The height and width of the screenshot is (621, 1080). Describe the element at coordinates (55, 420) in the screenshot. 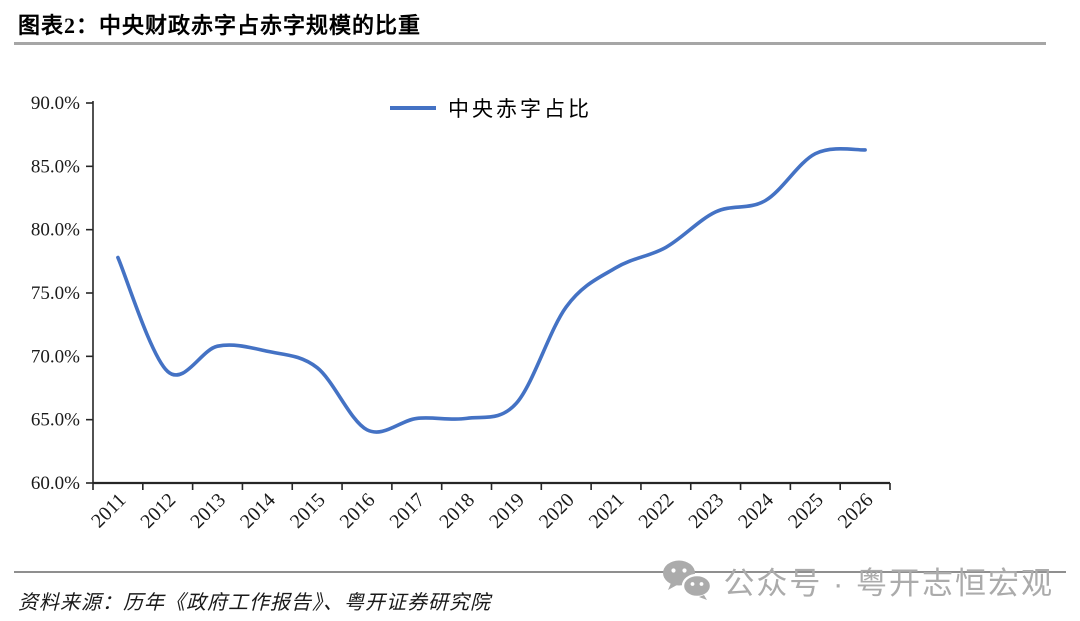

I see `y-axis-tick-label: 65.0%` at that location.